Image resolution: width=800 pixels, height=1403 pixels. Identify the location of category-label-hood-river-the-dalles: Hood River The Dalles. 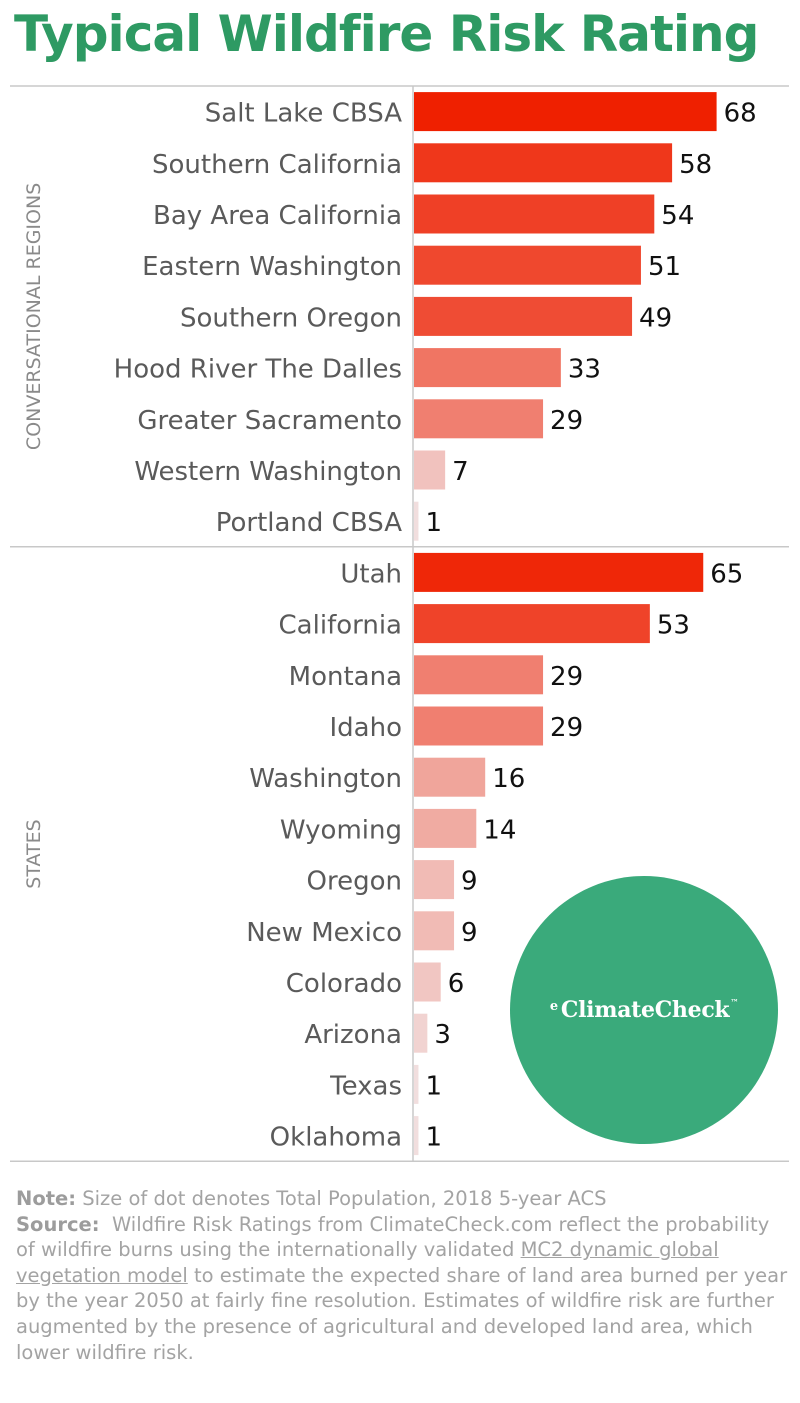
(258, 370).